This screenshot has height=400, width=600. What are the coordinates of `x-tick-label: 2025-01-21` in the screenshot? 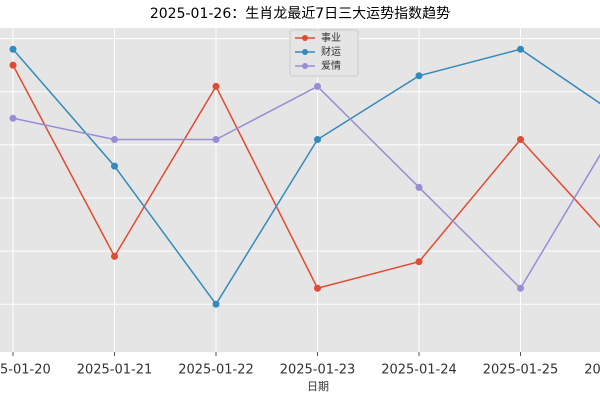 It's located at (115, 370).